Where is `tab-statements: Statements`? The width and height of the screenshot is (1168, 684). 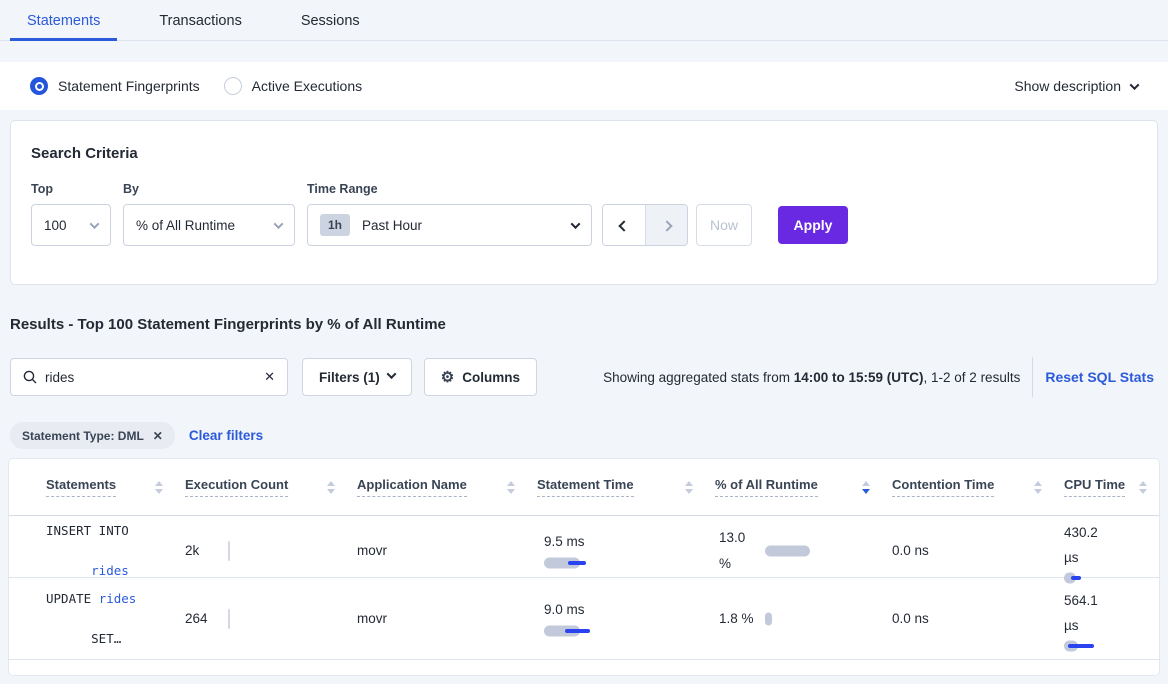 tab-statements: Statements is located at coordinates (64, 21).